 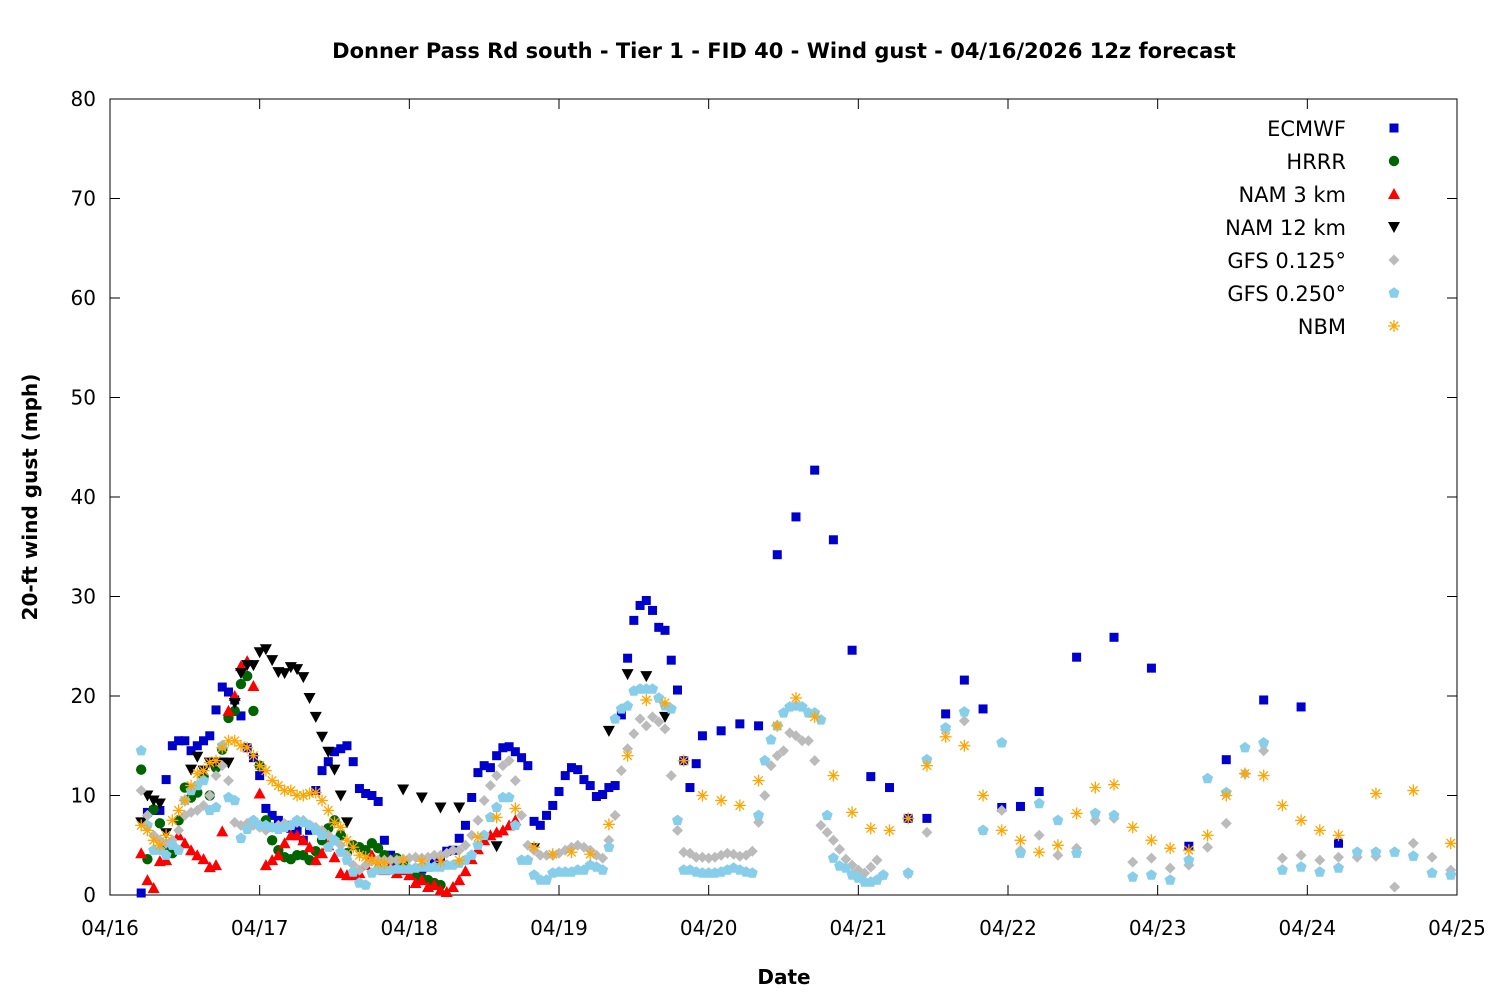 What do you see at coordinates (1285, 228) in the screenshot?
I see `legend-label: NAM 12 km` at bounding box center [1285, 228].